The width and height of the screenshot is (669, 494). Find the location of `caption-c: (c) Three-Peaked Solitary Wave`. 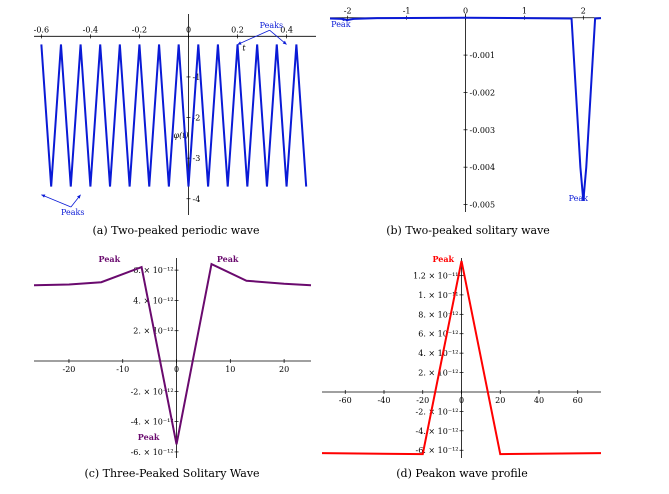

caption-c: (c) Three-Peaked Solitary Wave is located at coordinates (171, 473).